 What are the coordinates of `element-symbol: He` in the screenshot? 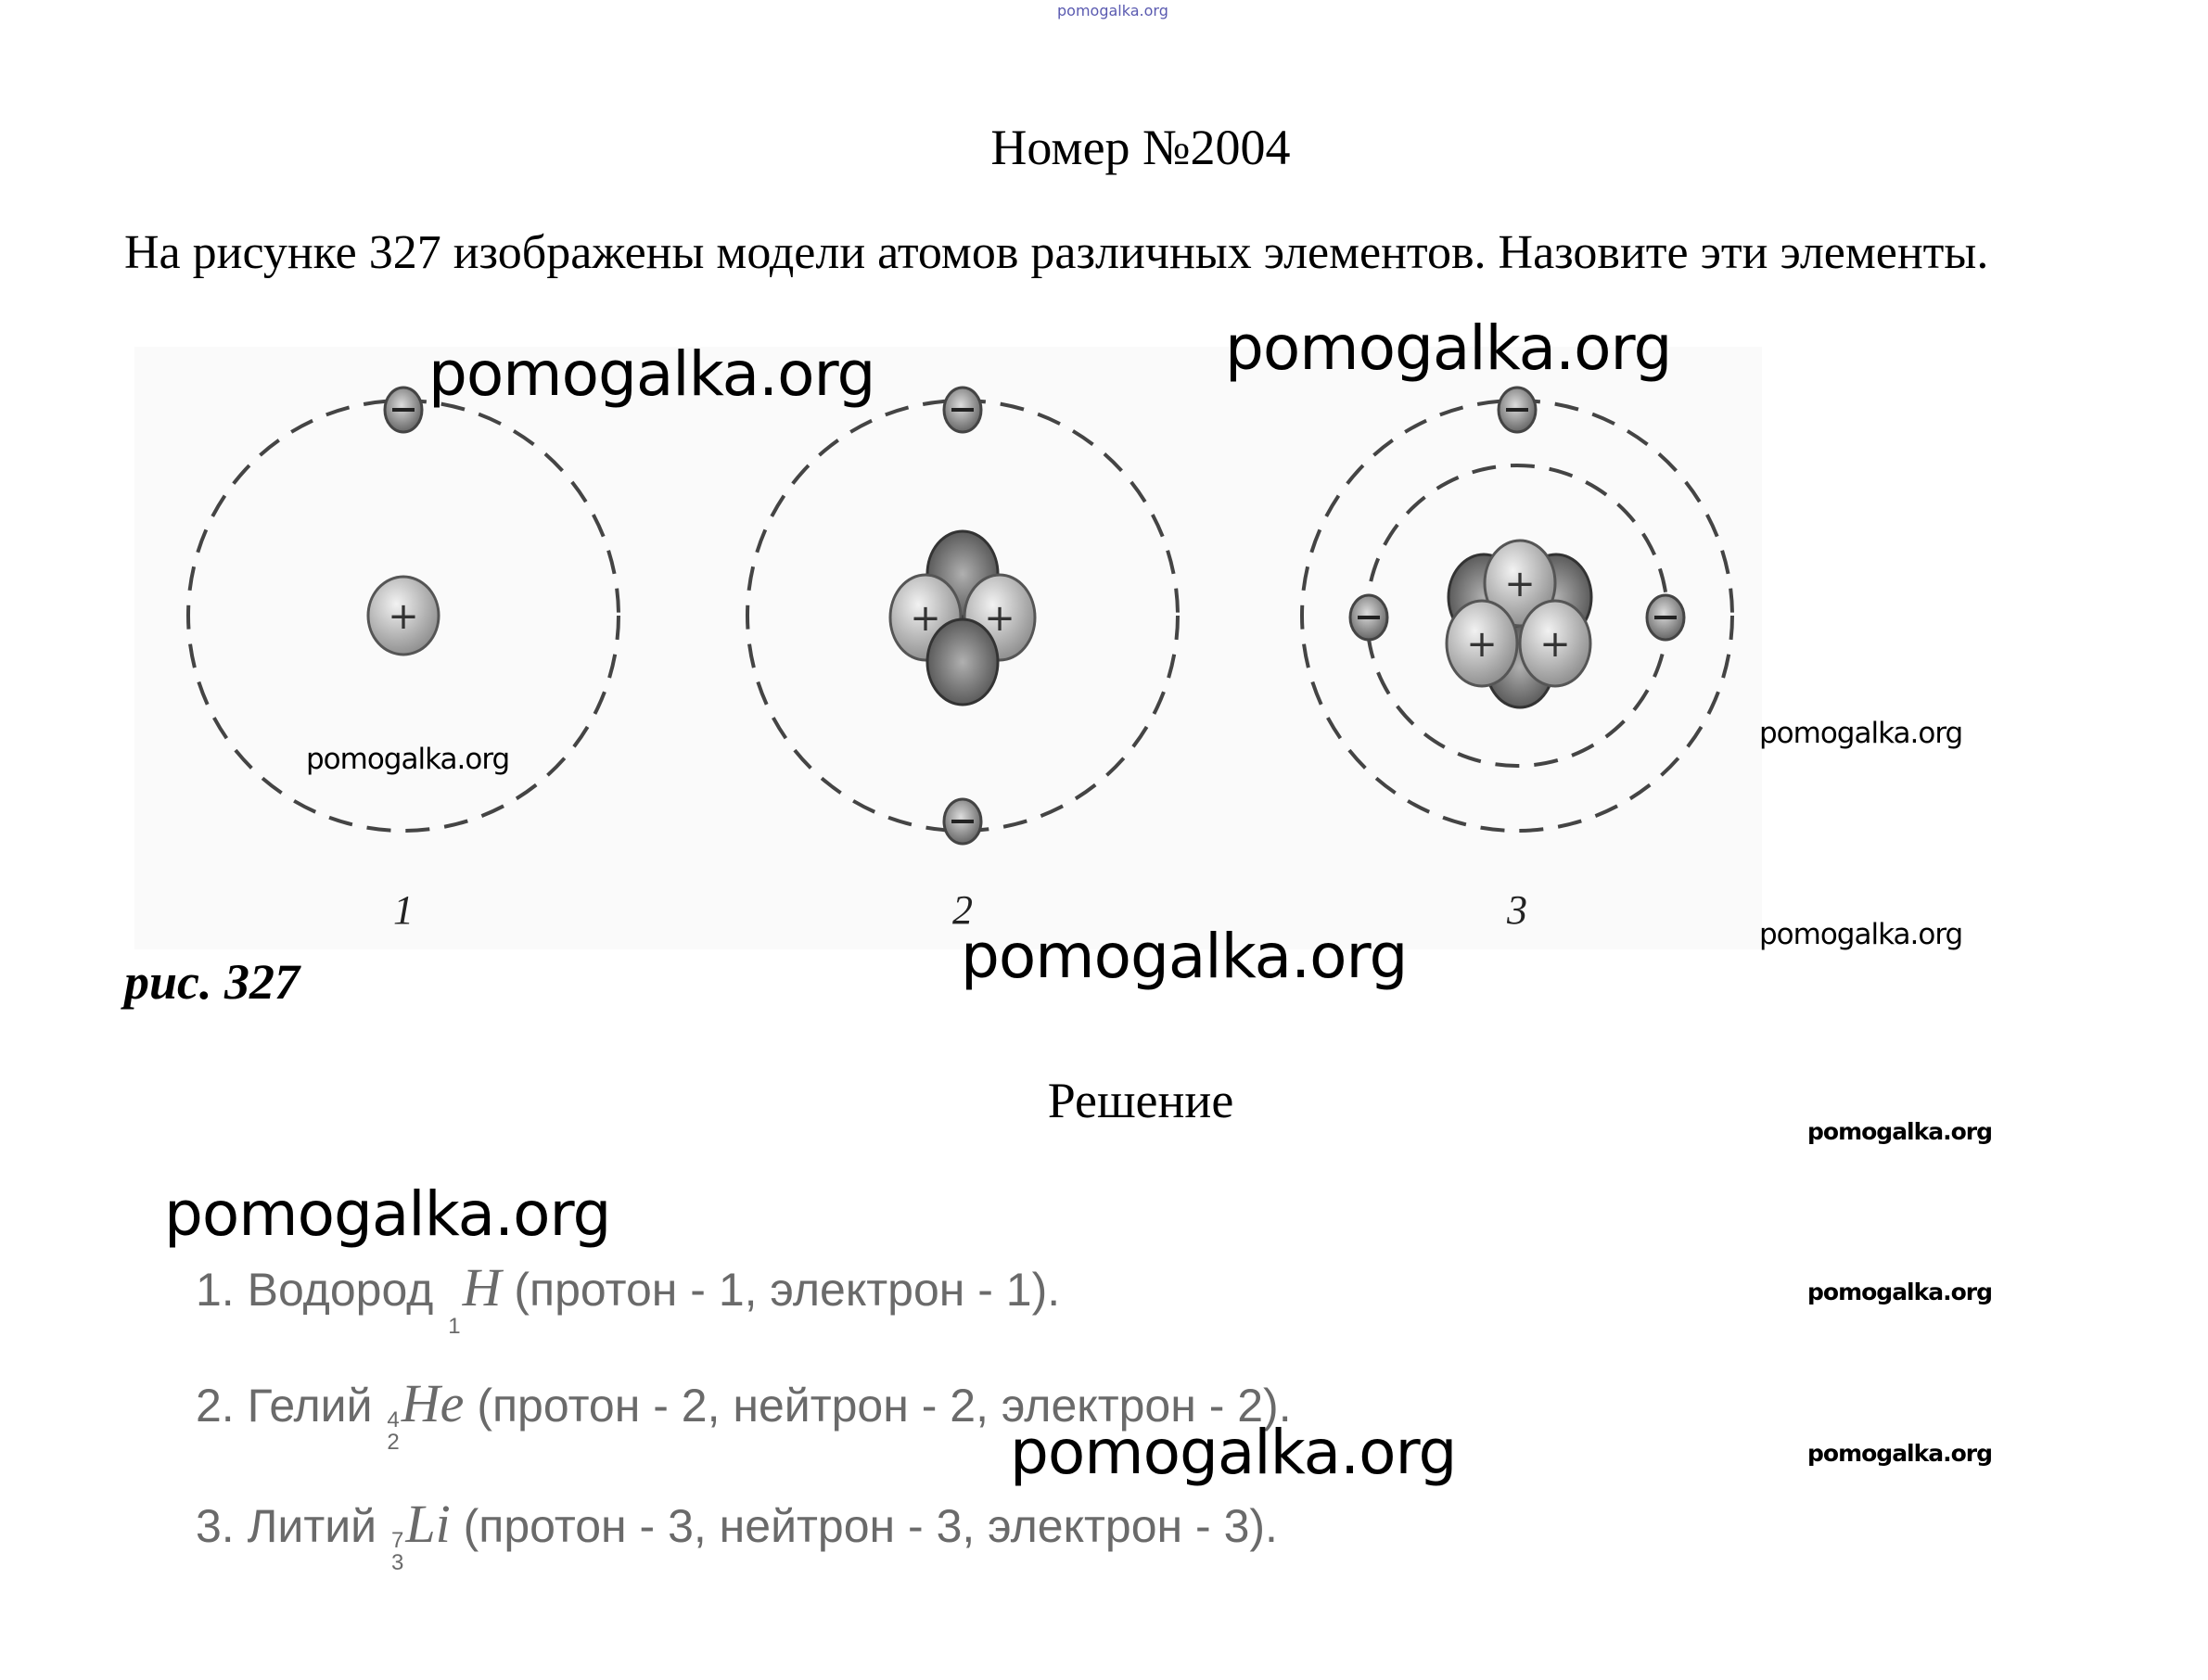 It's located at (433, 1403).